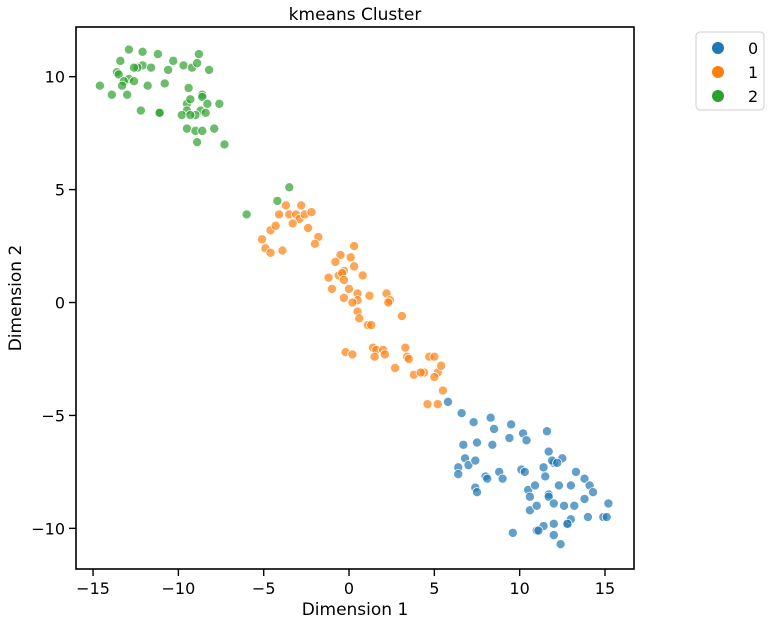 This screenshot has width=773, height=627. I want to click on chart-title: kmeans Cluster, so click(355, 15).